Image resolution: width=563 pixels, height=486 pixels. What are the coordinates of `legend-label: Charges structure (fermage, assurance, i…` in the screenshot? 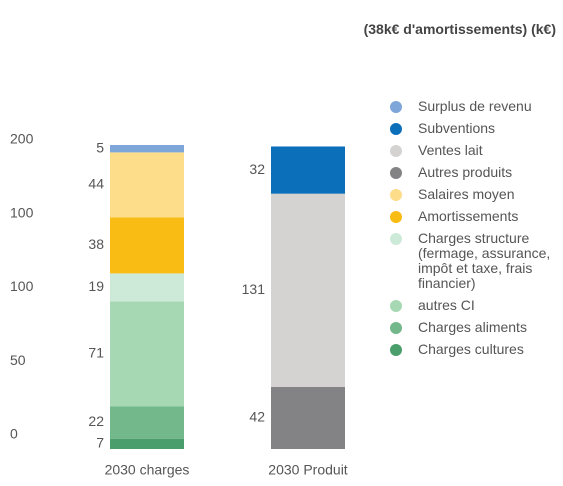 It's located at (484, 260).